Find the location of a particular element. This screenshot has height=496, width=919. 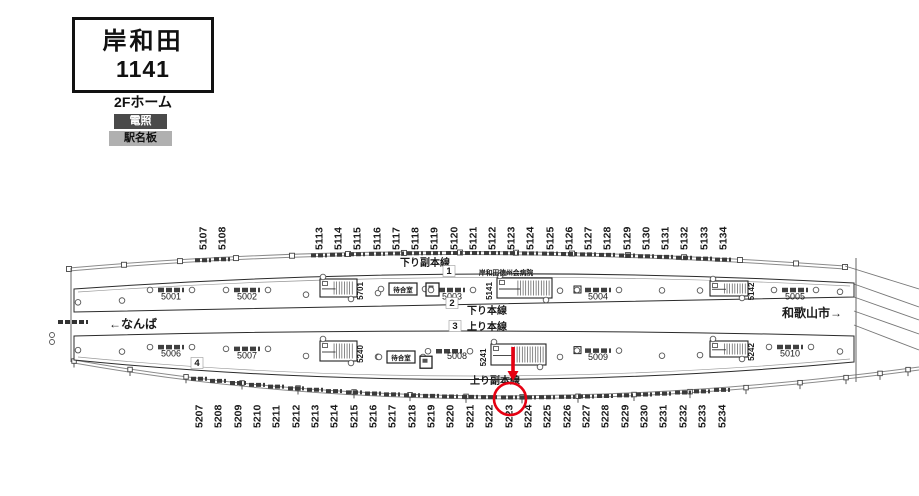

track-label-down-sub-main: 下り副本線 is located at coordinates (425, 262).